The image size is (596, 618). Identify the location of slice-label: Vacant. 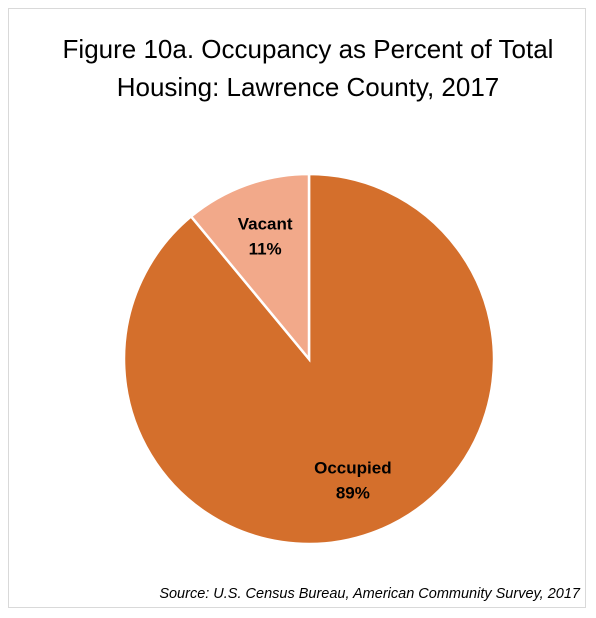
(265, 224).